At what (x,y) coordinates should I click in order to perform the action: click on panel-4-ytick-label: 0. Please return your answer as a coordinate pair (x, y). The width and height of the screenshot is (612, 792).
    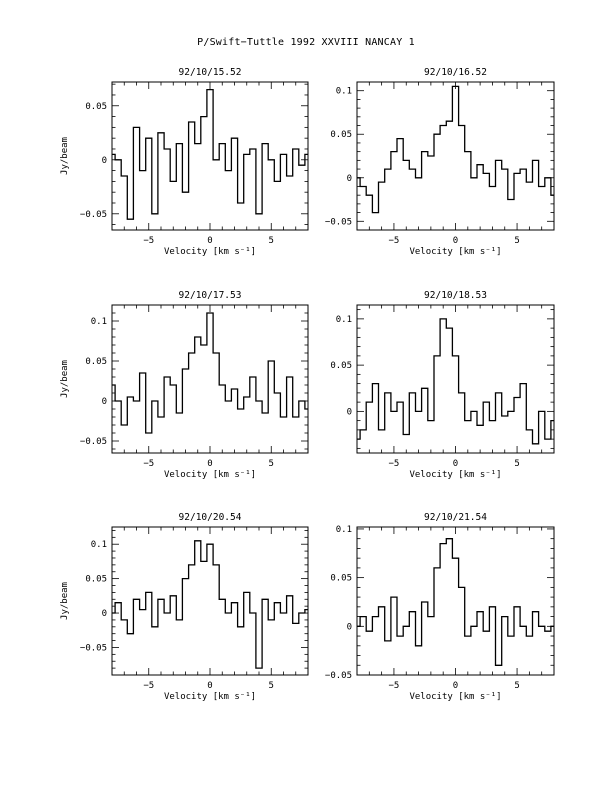
    Looking at the image, I should click on (349, 412).